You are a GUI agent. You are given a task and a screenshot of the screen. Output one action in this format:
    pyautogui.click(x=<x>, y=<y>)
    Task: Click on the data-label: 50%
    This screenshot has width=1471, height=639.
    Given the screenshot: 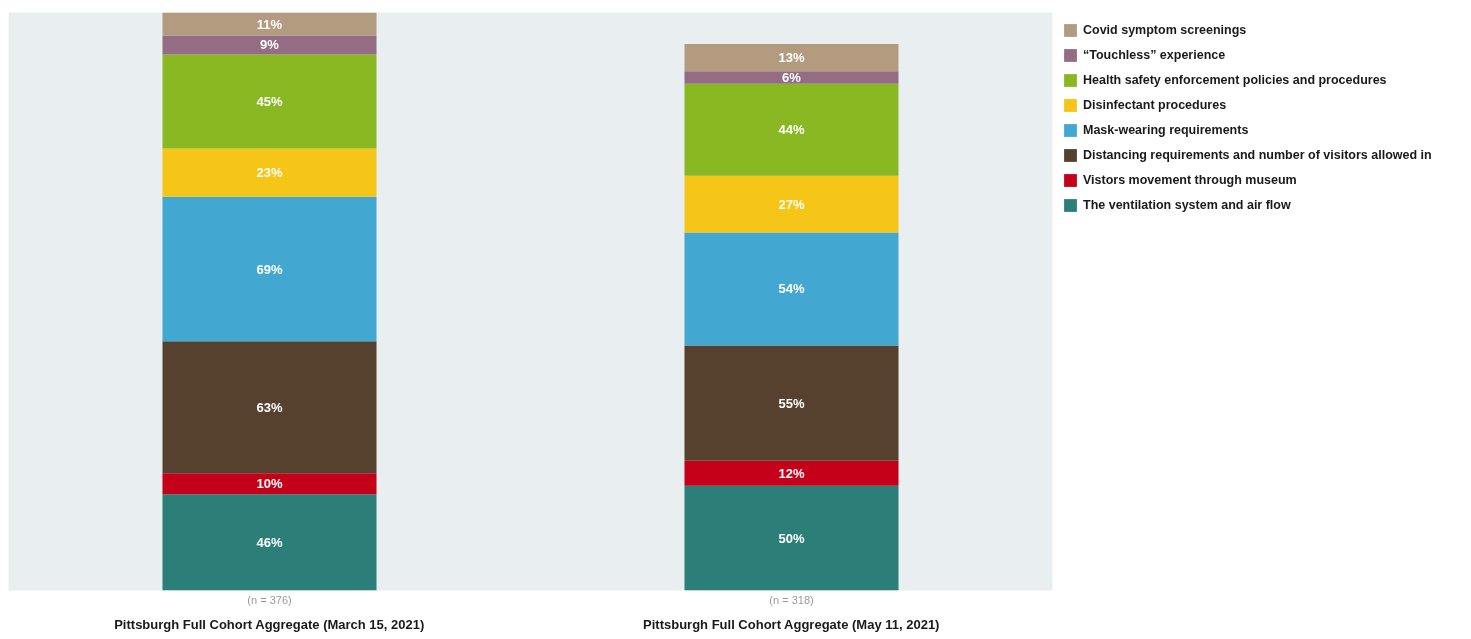 What is the action you would take?
    pyautogui.click(x=791, y=538)
    